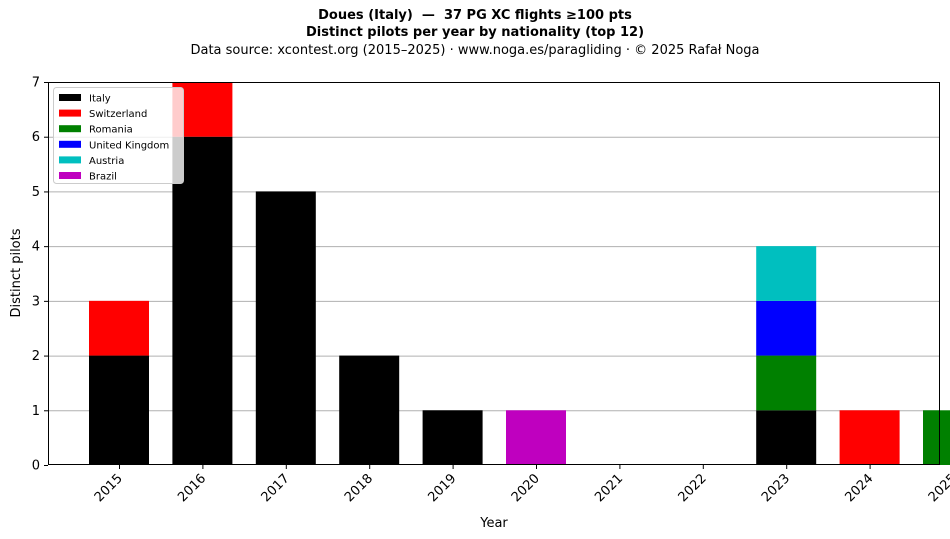  Describe the element at coordinates (202, 300) in the screenshot. I see `bar-italy-2016` at that location.